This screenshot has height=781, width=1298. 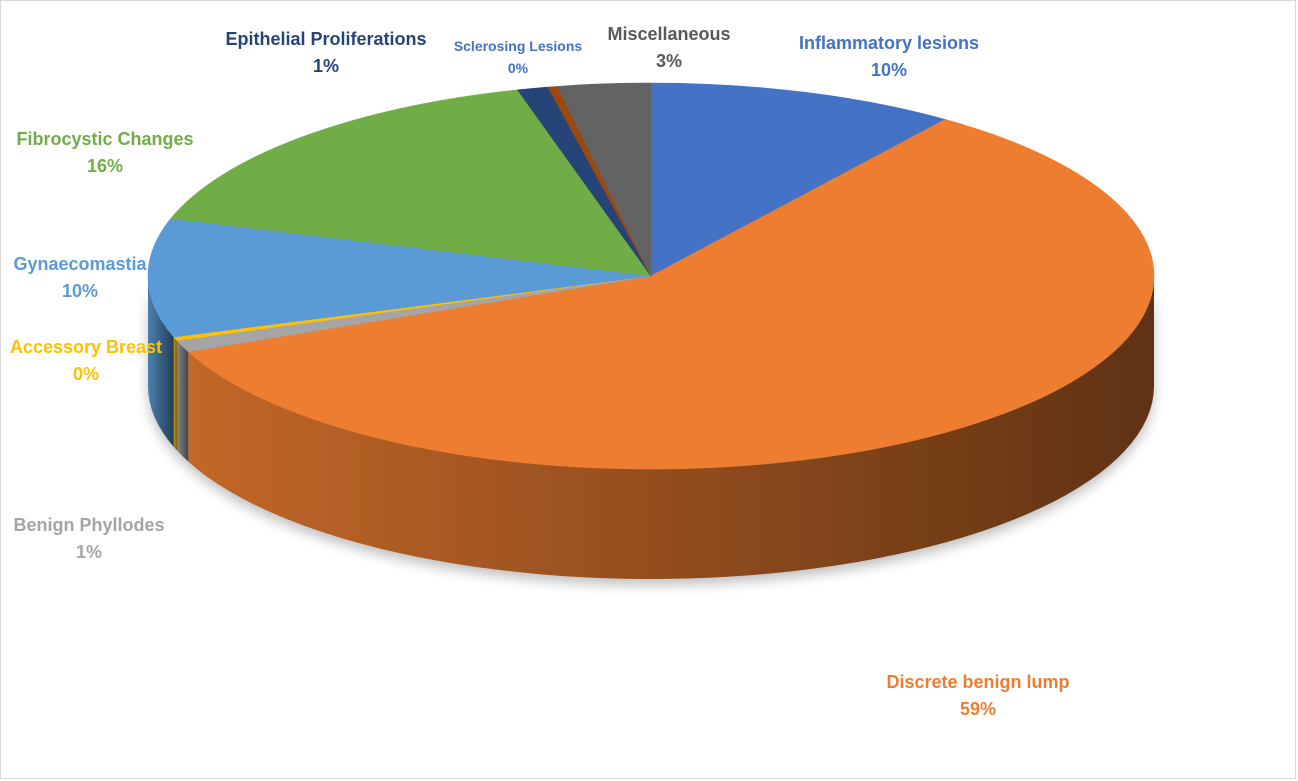 I want to click on label-gynaecomastia: Gynaecomastia, so click(x=80, y=264).